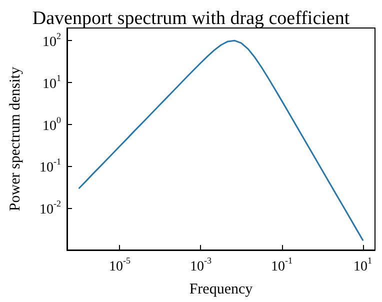  Describe the element at coordinates (191, 18) in the screenshot. I see `chart-title: Davenport spectrum with drag coefficient` at that location.